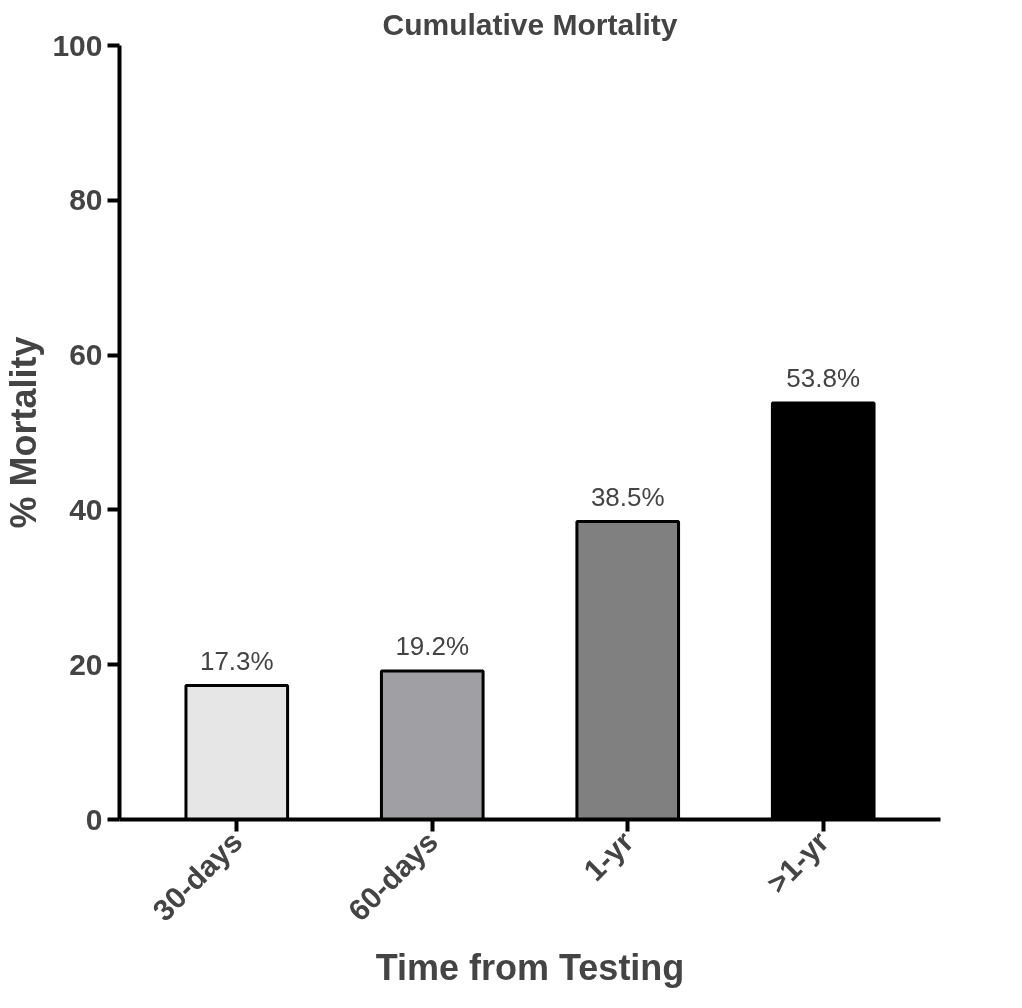 The image size is (1022, 1008). What do you see at coordinates (530, 24) in the screenshot?
I see `chart-title: Cumulative Mortality` at bounding box center [530, 24].